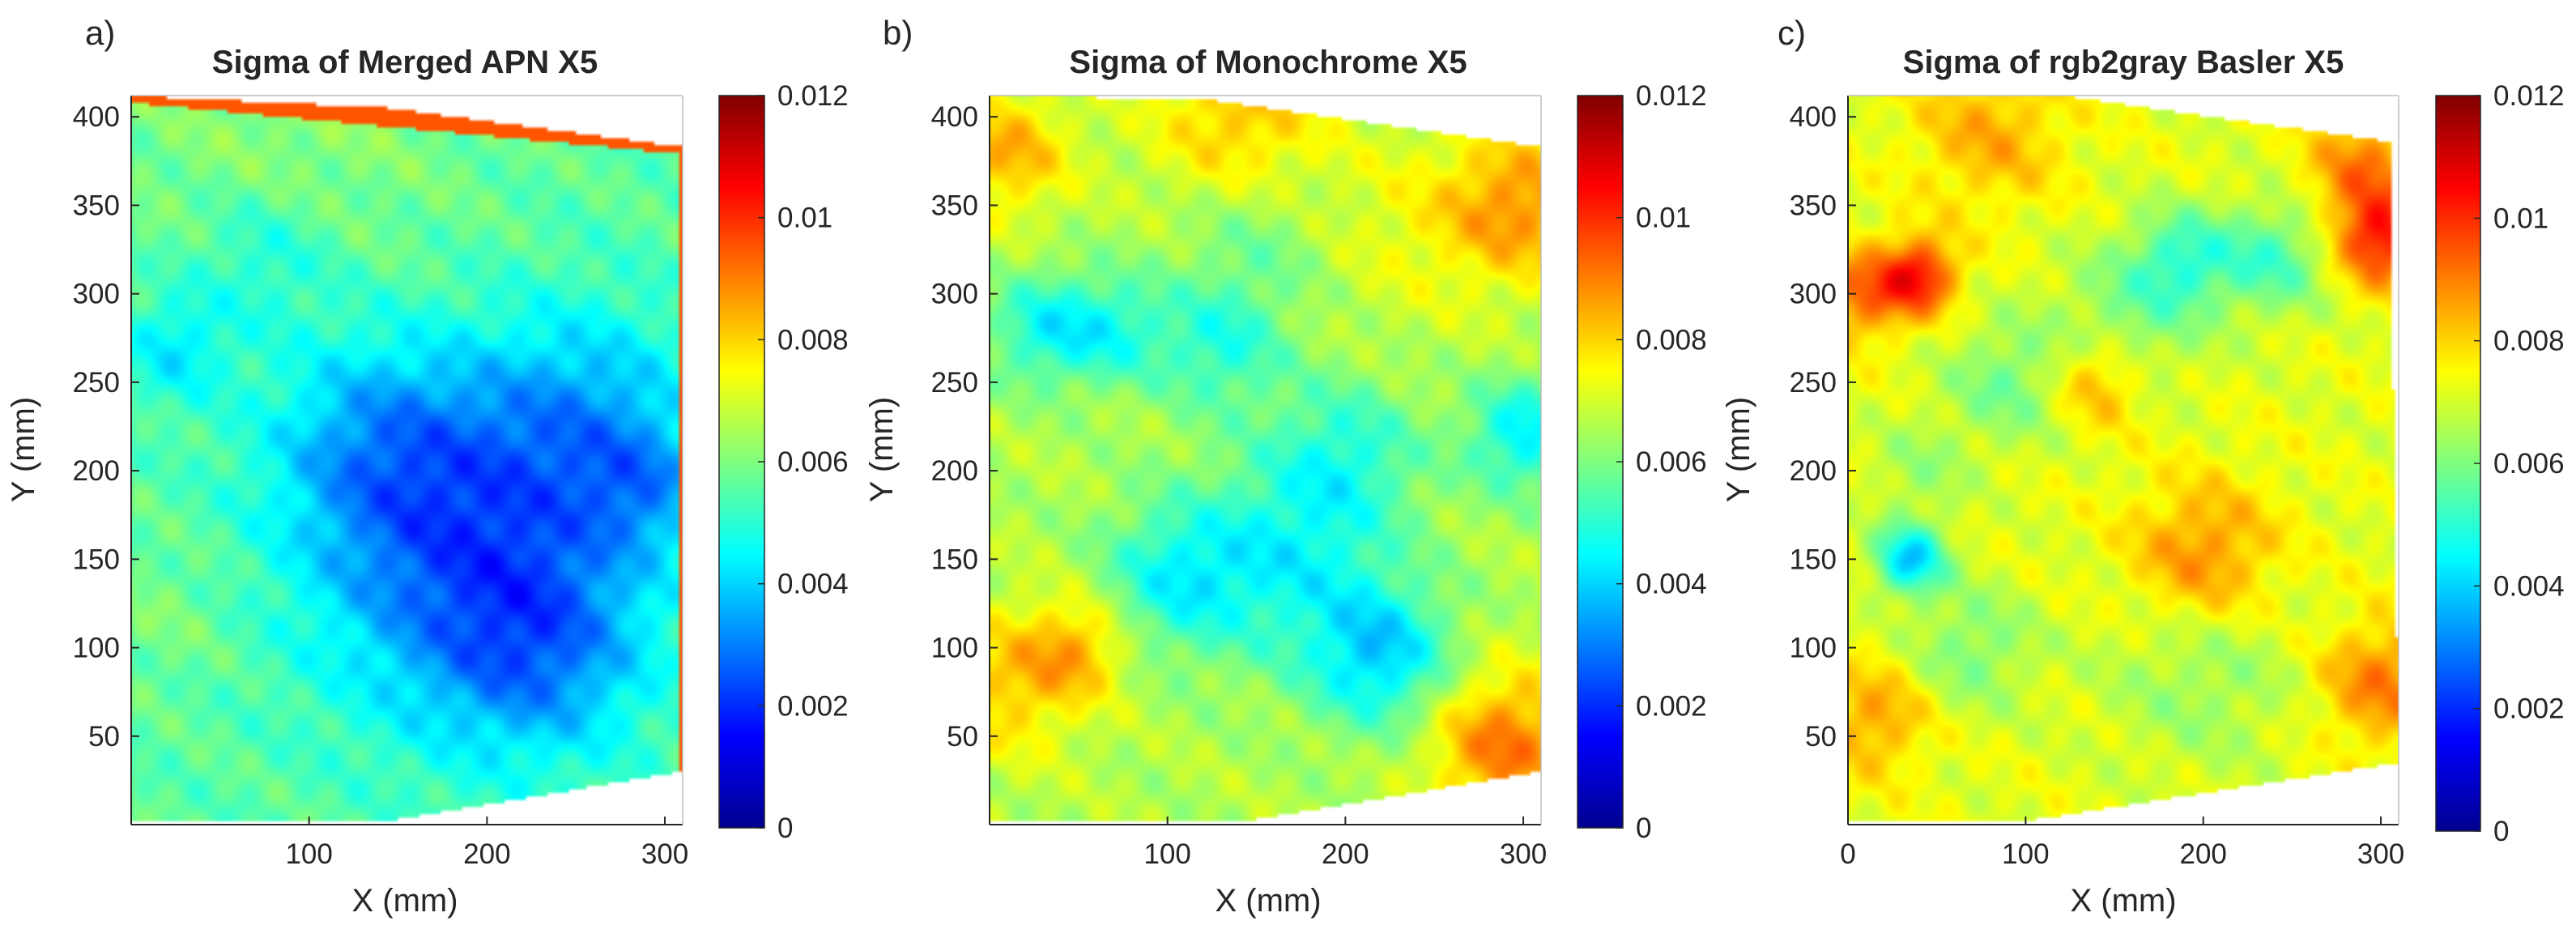  Describe the element at coordinates (898, 33) in the screenshot. I see `panel-label: b)` at that location.